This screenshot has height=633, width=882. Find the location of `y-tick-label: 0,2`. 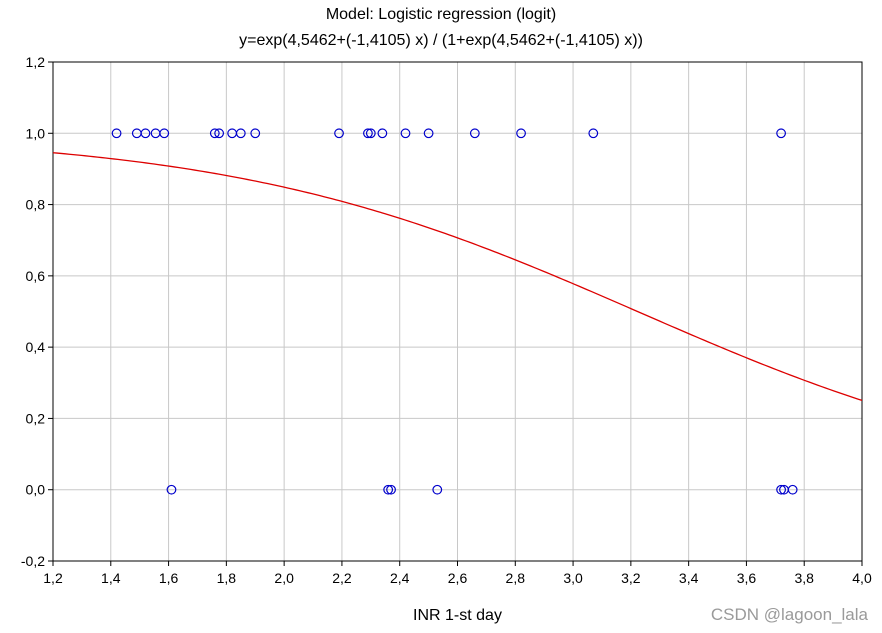

y-tick-label: 0,2 is located at coordinates (36, 418).